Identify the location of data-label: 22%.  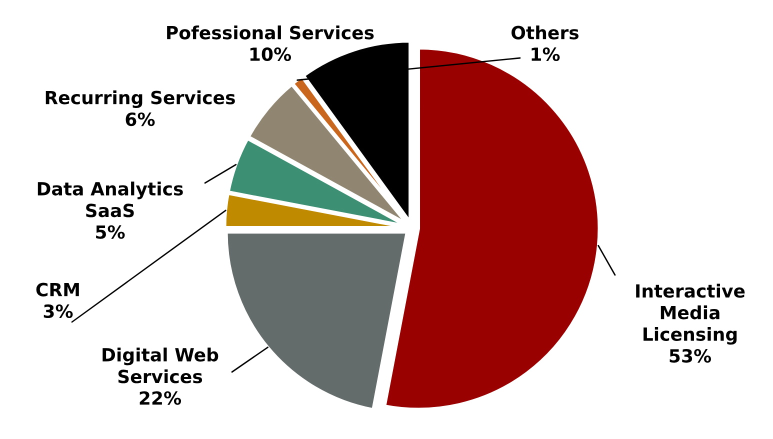
(161, 398).